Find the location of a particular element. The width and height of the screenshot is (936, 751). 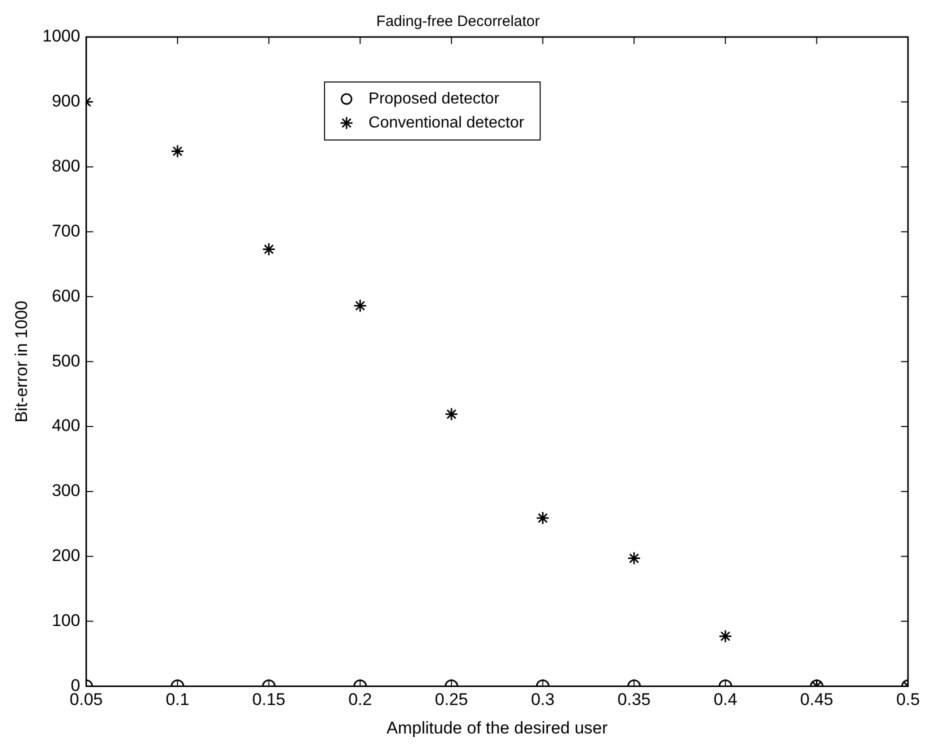

x-axis-title: Amplitude of the desired user is located at coordinates (497, 728).